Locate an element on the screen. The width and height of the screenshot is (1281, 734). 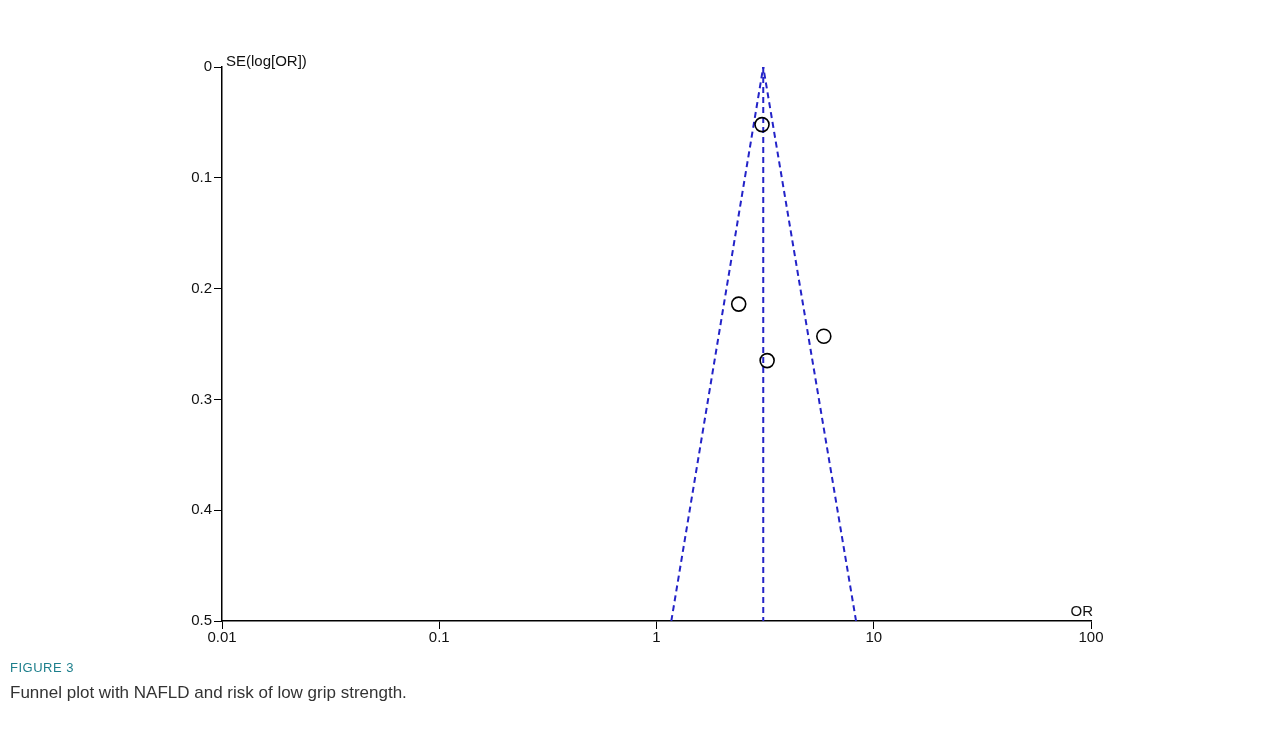
x-tick-label: 0.01 is located at coordinates (222, 637).